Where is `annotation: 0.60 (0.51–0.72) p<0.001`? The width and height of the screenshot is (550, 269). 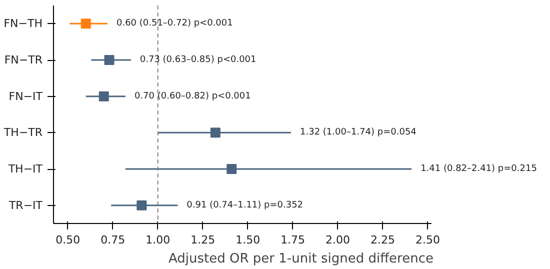
annotation: 0.60 (0.51–0.72) p<0.001 is located at coordinates (174, 23).